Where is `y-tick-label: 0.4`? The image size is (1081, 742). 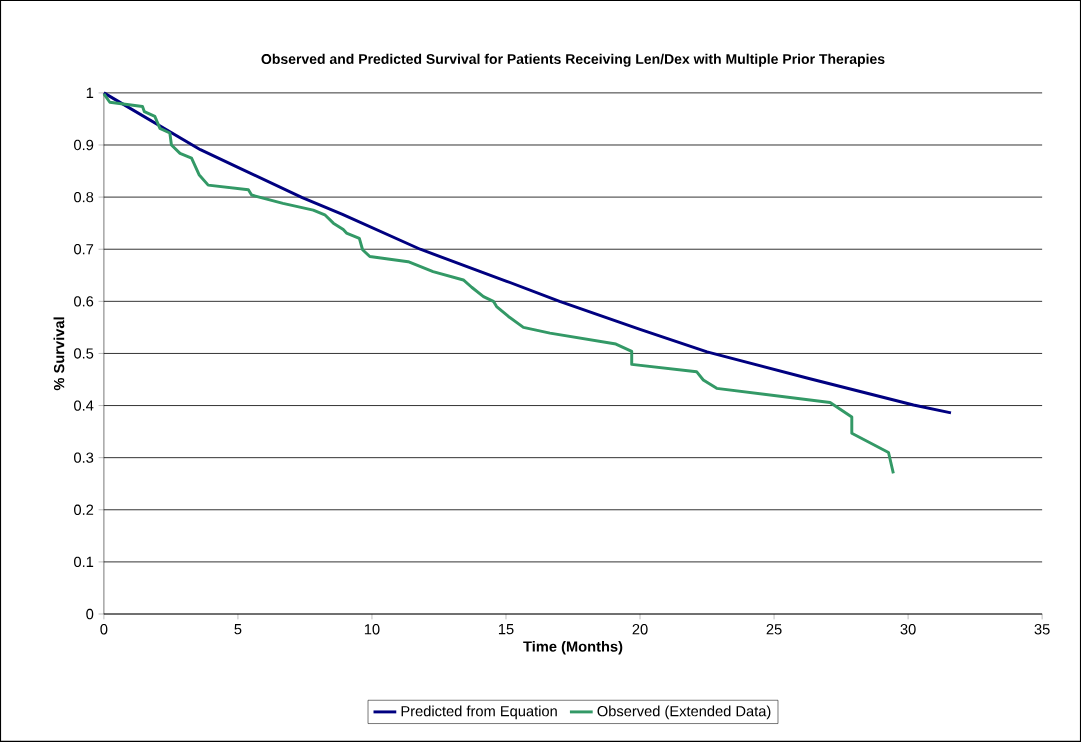 y-tick-label: 0.4 is located at coordinates (84, 405).